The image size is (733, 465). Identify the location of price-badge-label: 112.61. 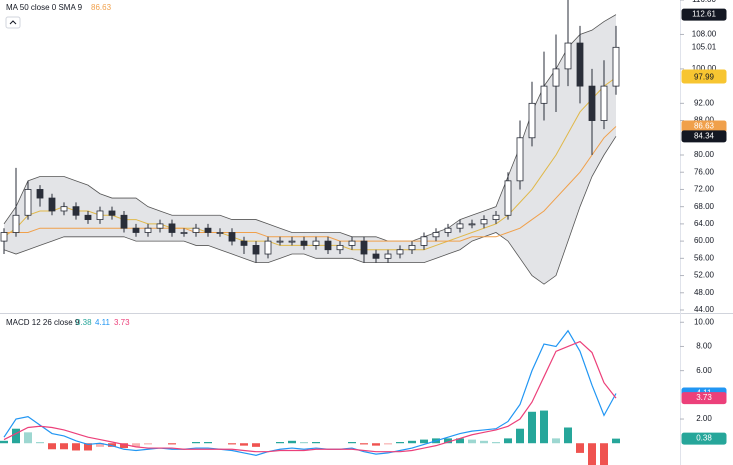
(704, 14).